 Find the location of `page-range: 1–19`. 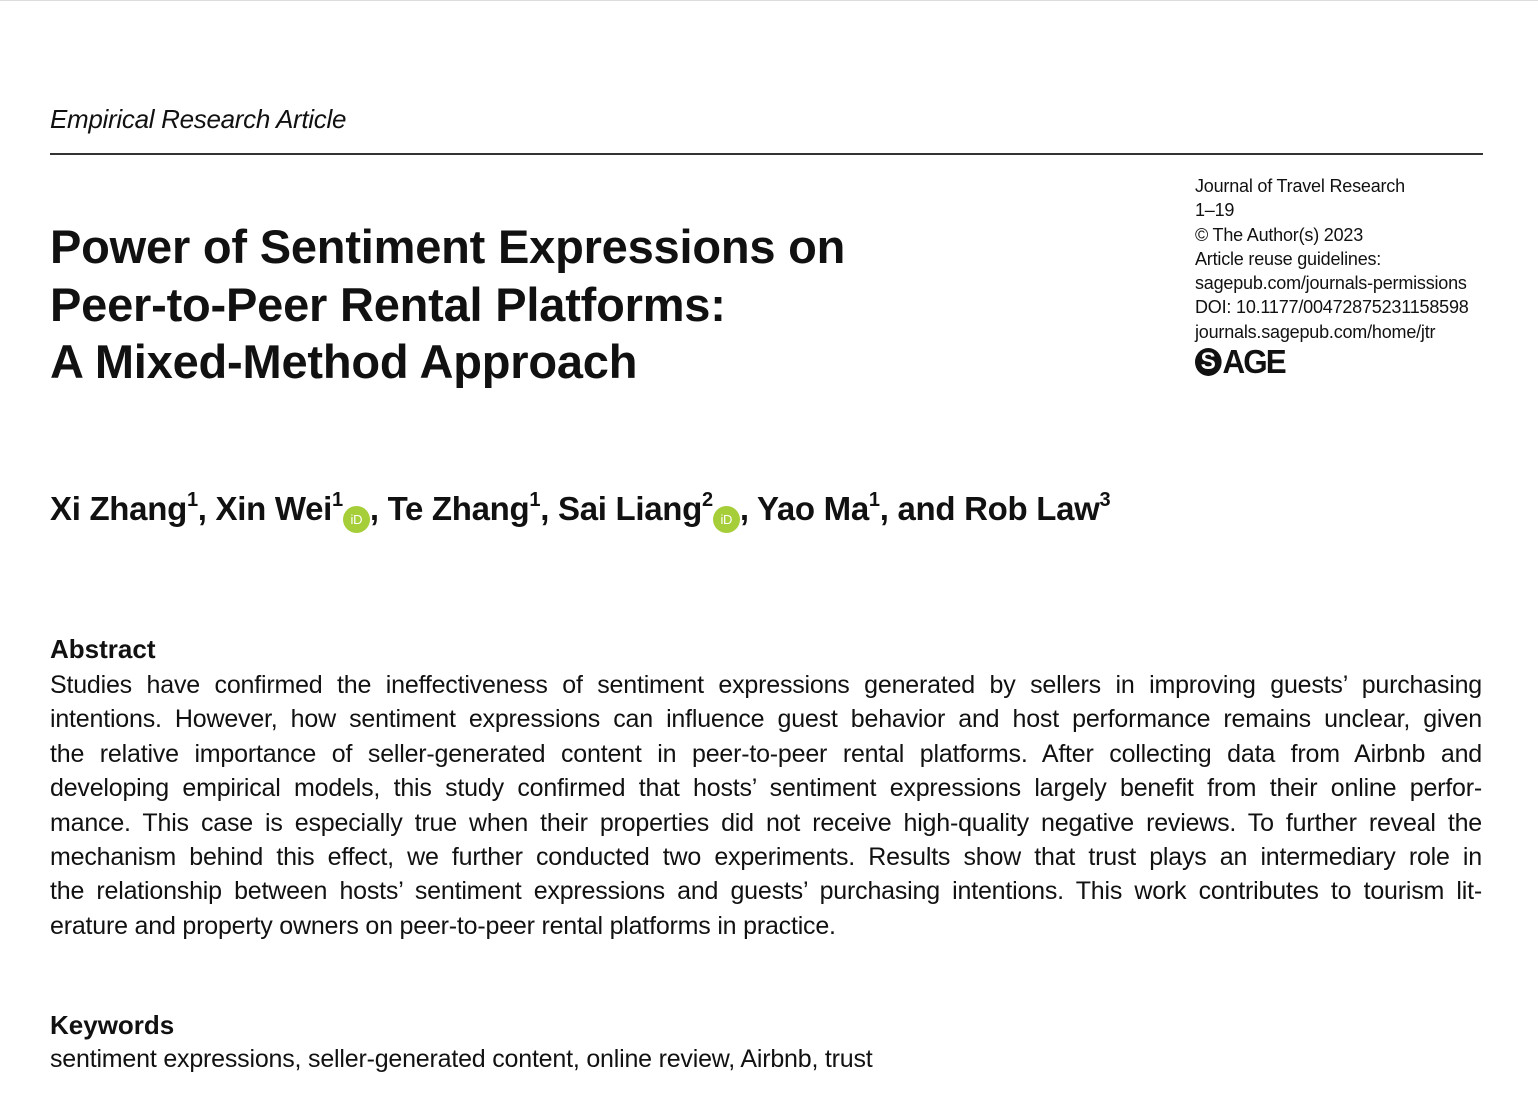

page-range: 1–19 is located at coordinates (1215, 210).